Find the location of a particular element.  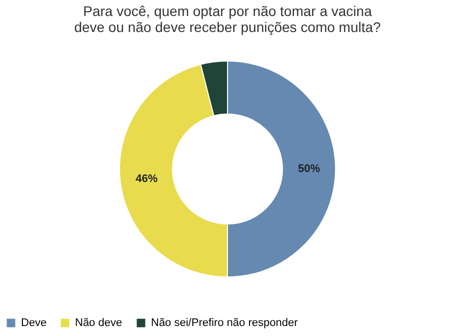

data-label: 50% is located at coordinates (309, 169).